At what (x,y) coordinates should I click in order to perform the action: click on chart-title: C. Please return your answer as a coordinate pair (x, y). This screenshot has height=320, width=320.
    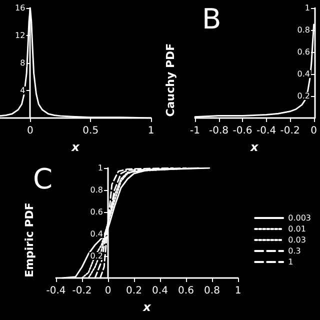
    Looking at the image, I should click on (43, 179).